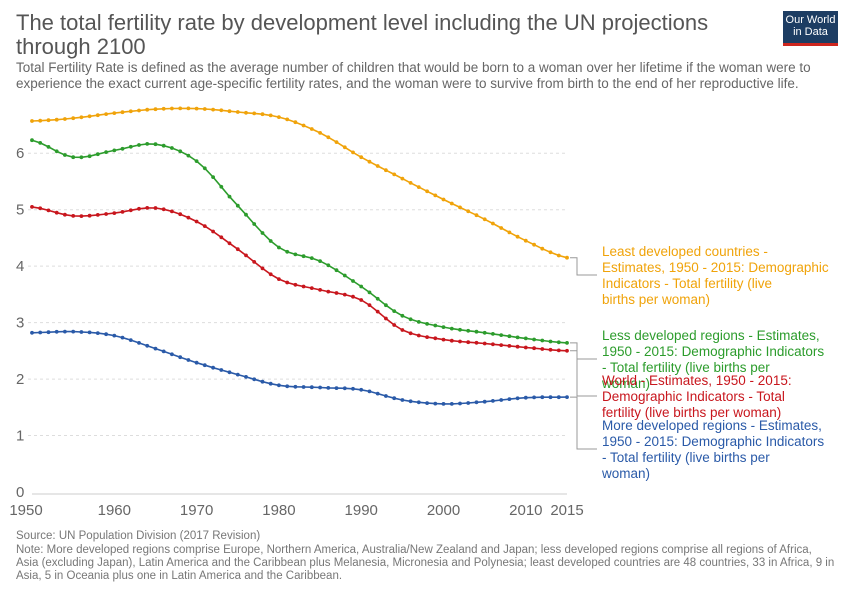 This screenshot has height=600, width=850. What do you see at coordinates (361, 510) in the screenshot?
I see `x-tick-label: 1990` at bounding box center [361, 510].